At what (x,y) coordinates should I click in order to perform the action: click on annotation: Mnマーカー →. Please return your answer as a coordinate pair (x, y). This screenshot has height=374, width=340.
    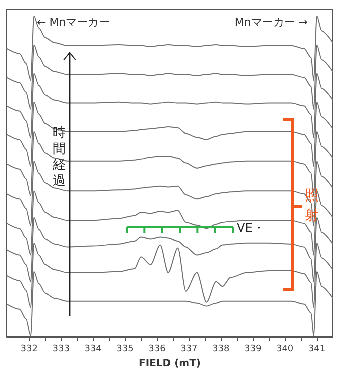
    Looking at the image, I should click on (271, 22).